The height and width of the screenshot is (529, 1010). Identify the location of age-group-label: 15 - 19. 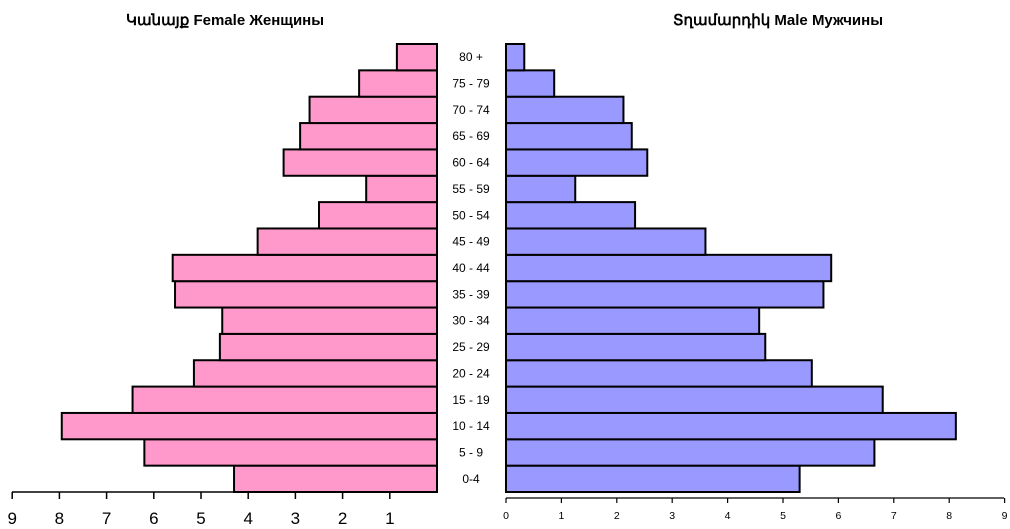
(471, 400).